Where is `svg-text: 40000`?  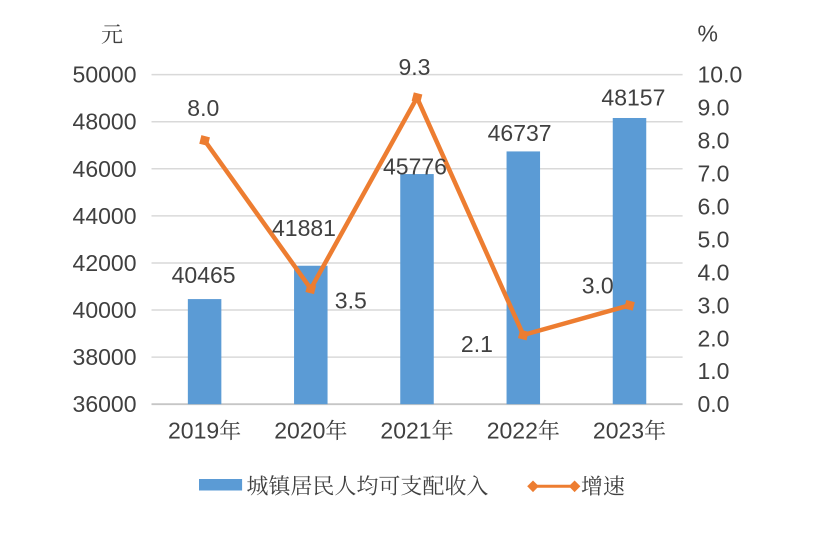 svg-text: 40000 is located at coordinates (105, 310).